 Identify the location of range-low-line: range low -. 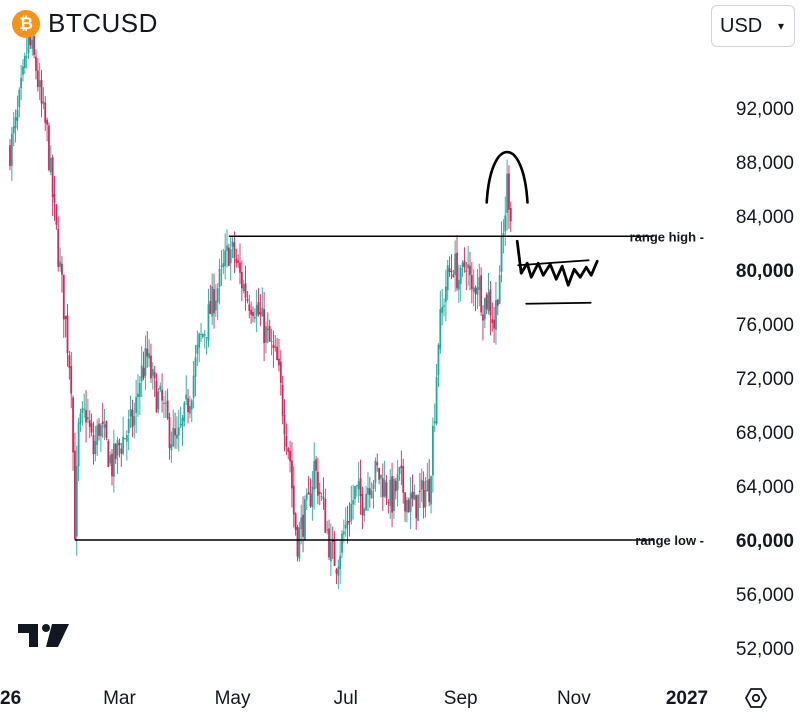
(389, 540).